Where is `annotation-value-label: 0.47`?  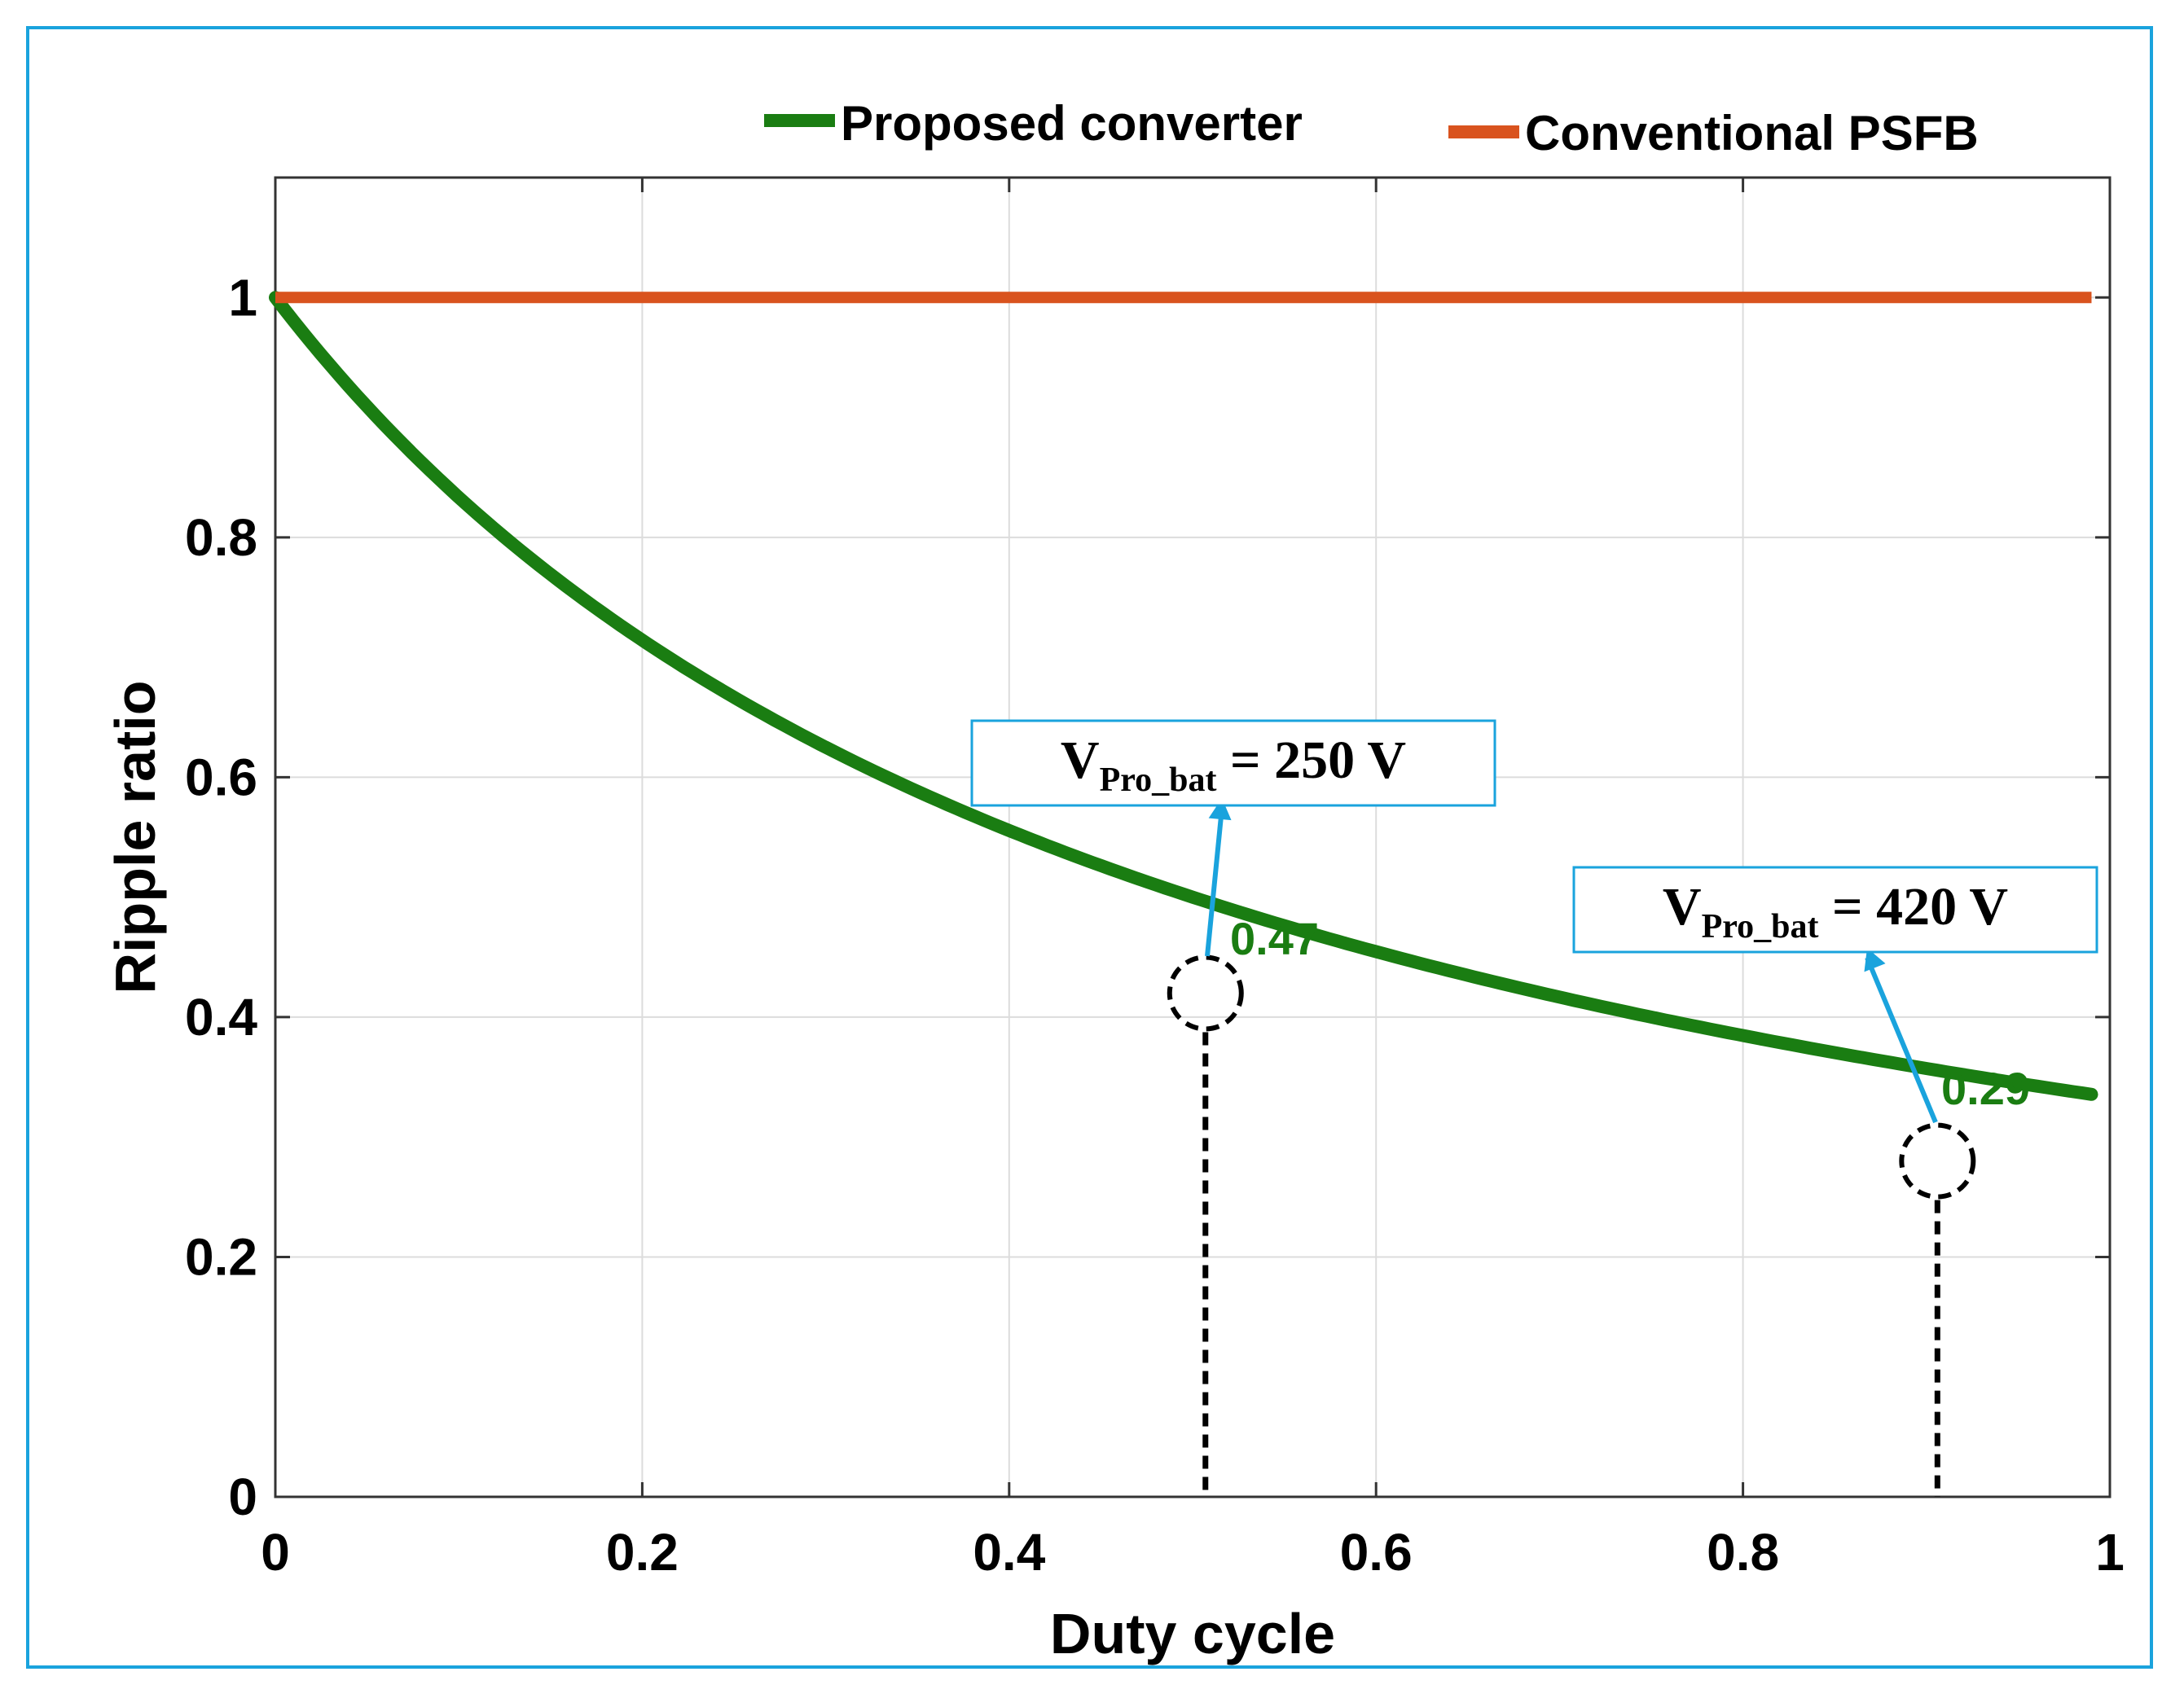 annotation-value-label: 0.47 is located at coordinates (1274, 938).